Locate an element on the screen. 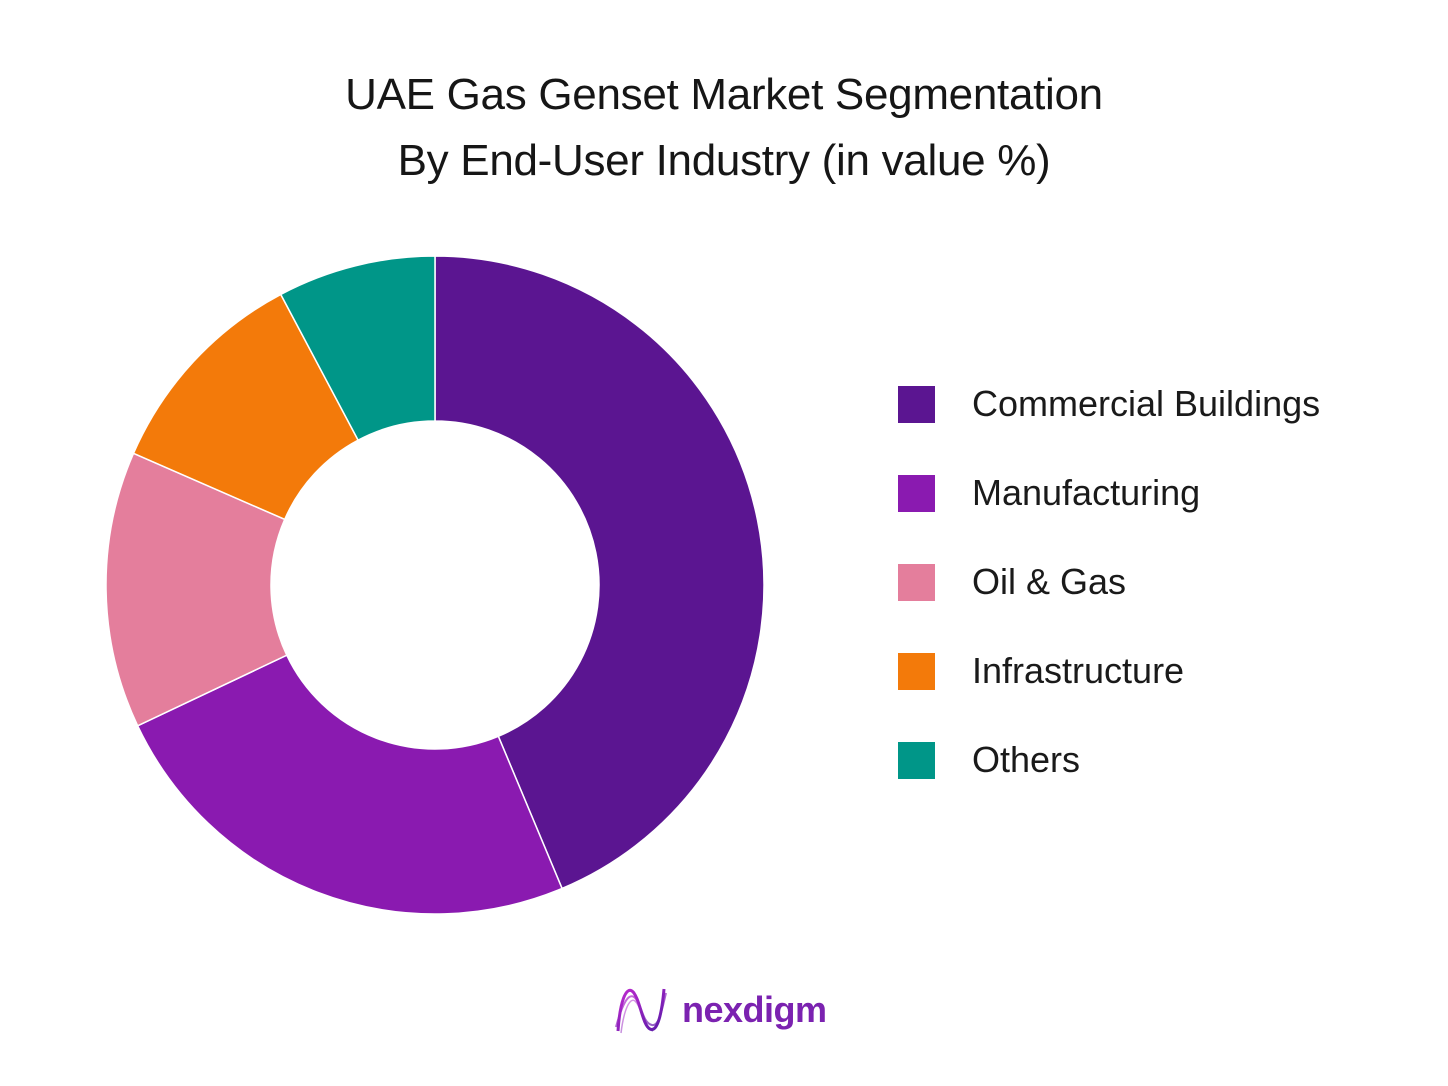 The image size is (1448, 1086). donut-slice-oil-gas is located at coordinates (196, 589).